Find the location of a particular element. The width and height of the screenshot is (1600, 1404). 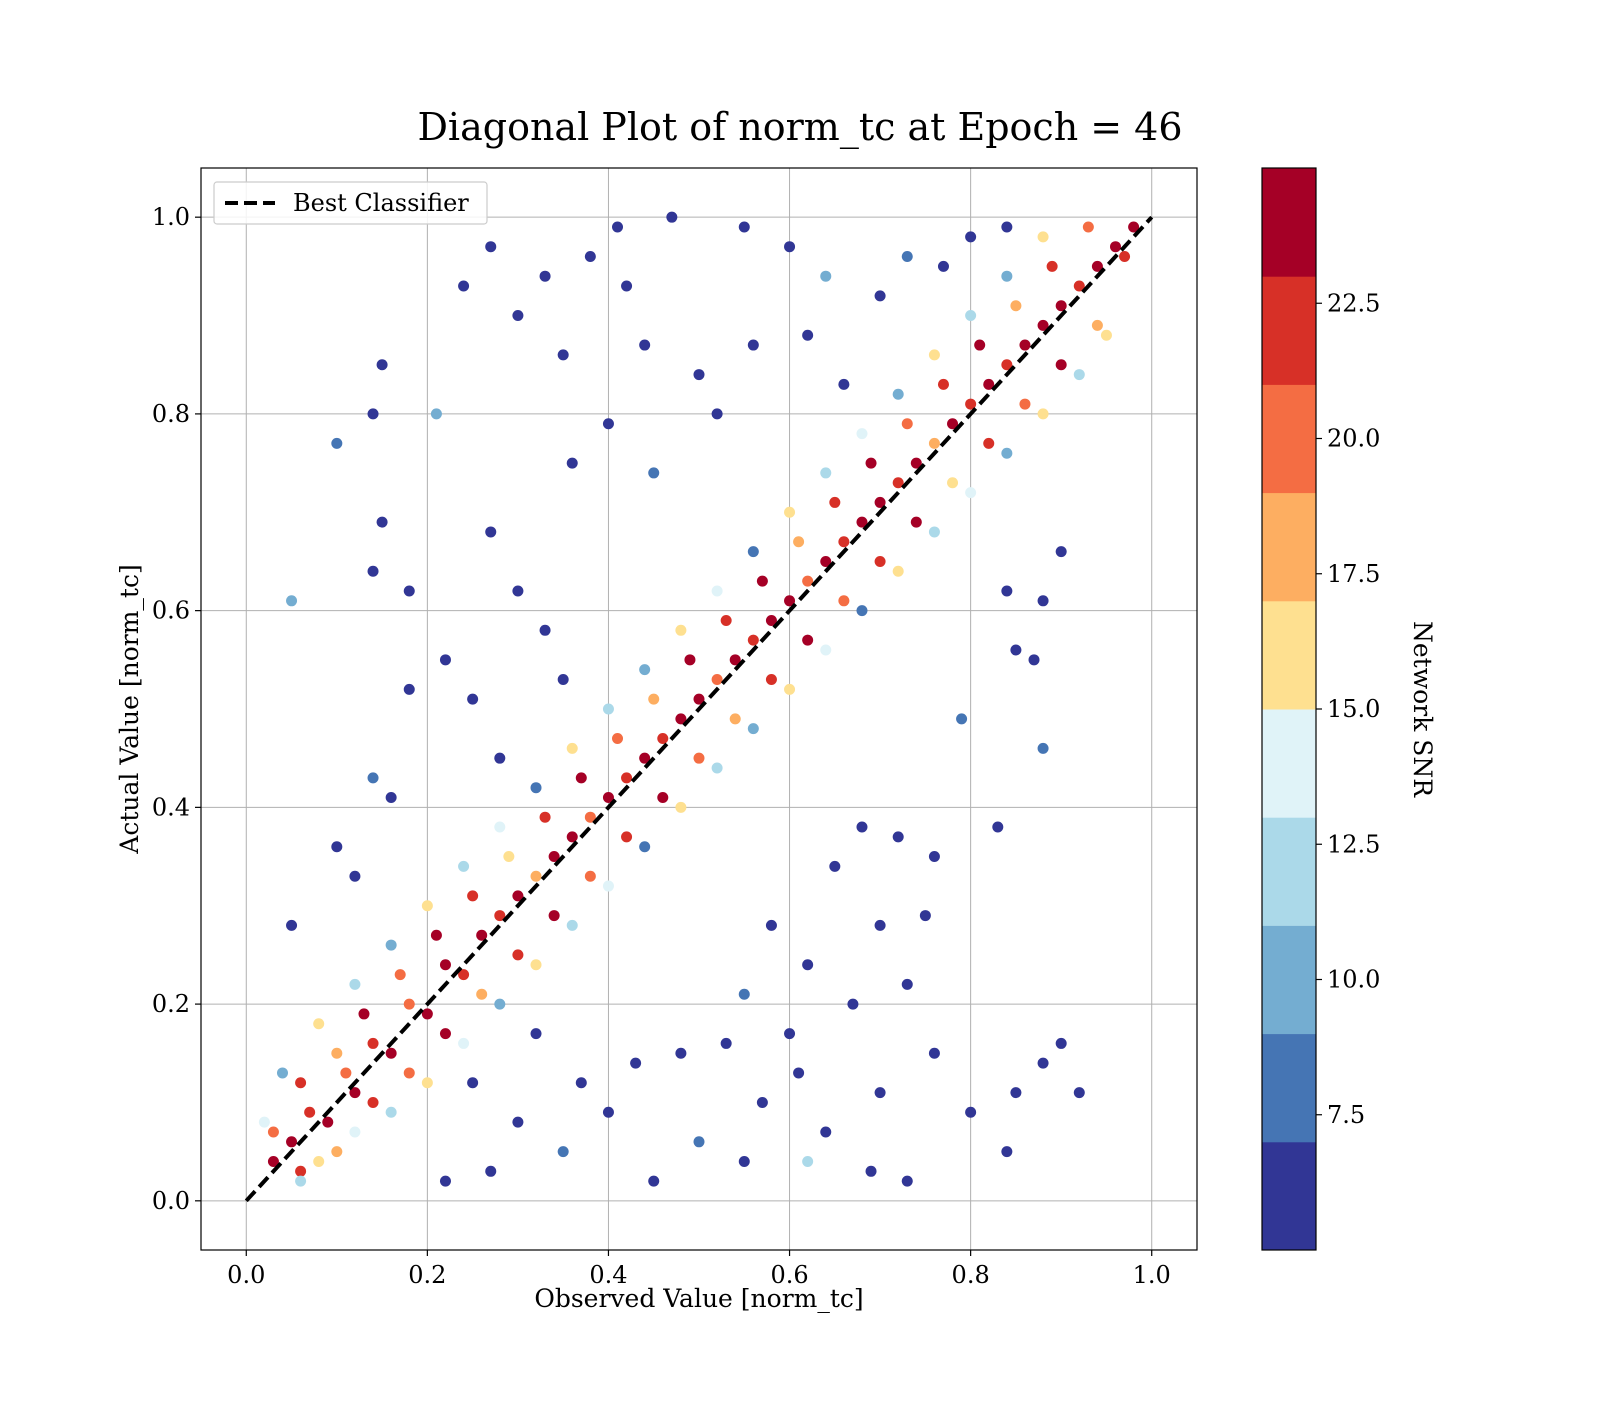

y-tick-label: 0.6 is located at coordinates (171, 611).